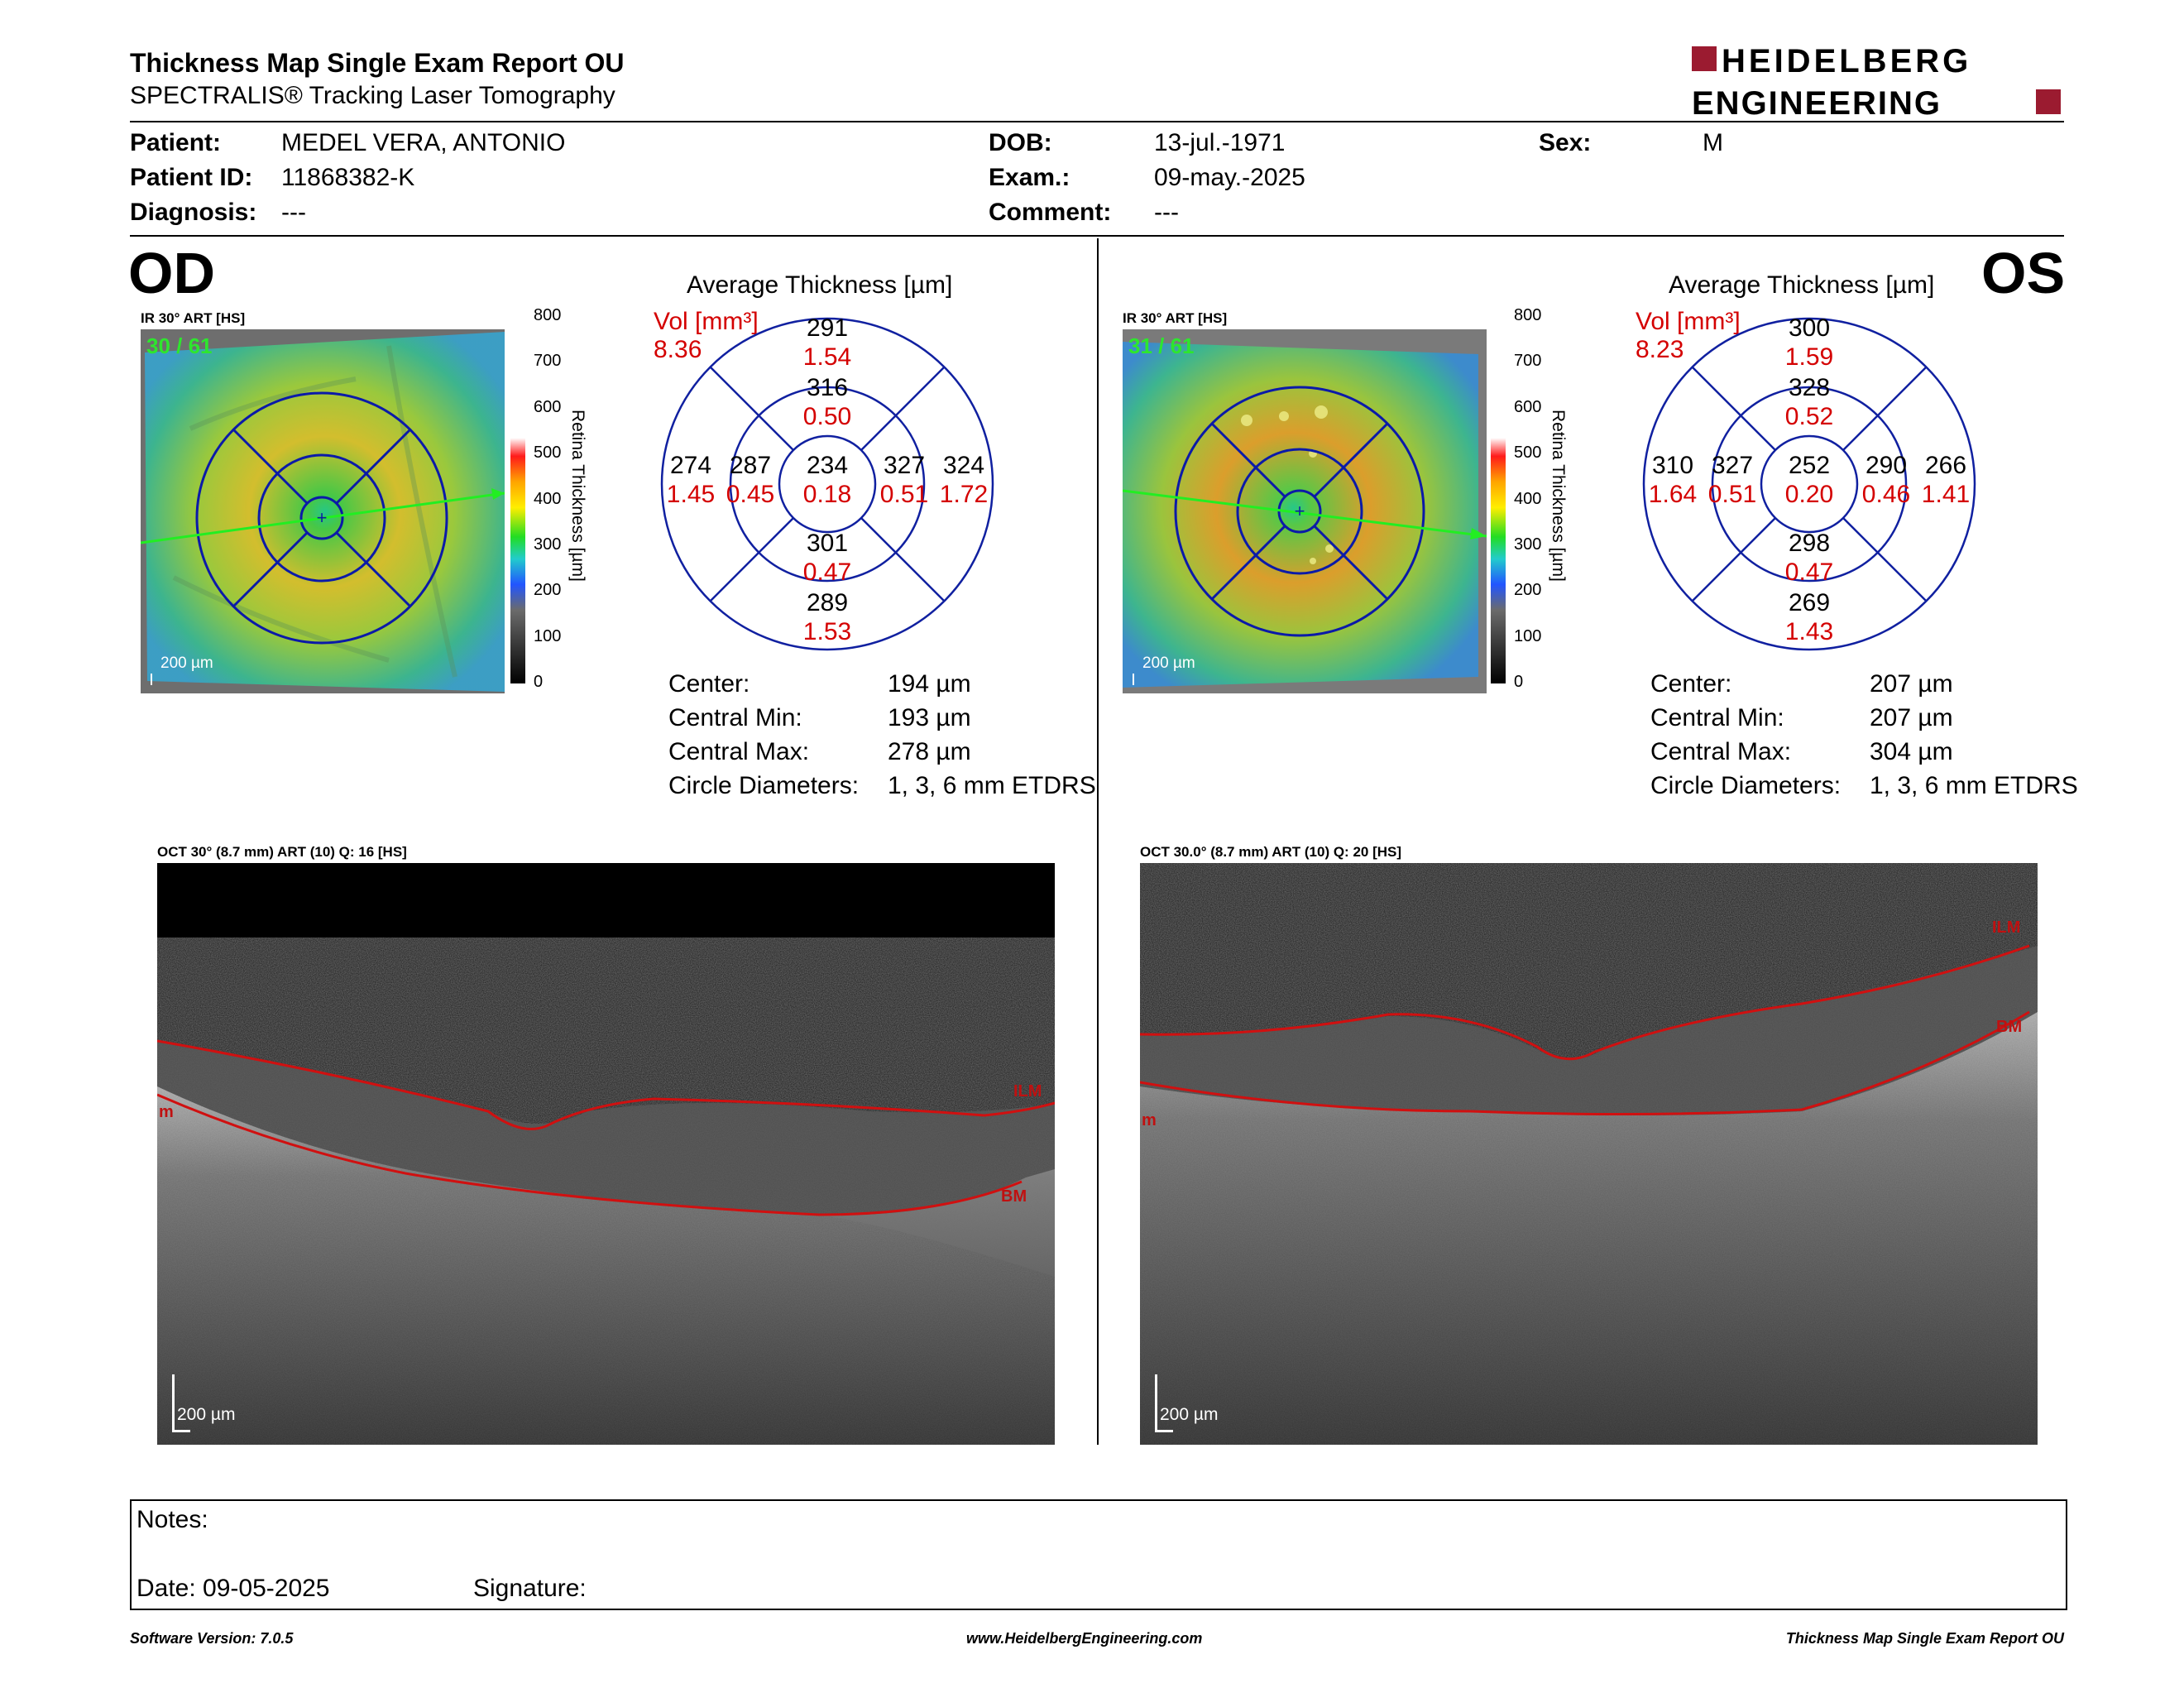 The image size is (2184, 1688). What do you see at coordinates (2009, 1027) in the screenshot?
I see `os-bm-label: BM` at bounding box center [2009, 1027].